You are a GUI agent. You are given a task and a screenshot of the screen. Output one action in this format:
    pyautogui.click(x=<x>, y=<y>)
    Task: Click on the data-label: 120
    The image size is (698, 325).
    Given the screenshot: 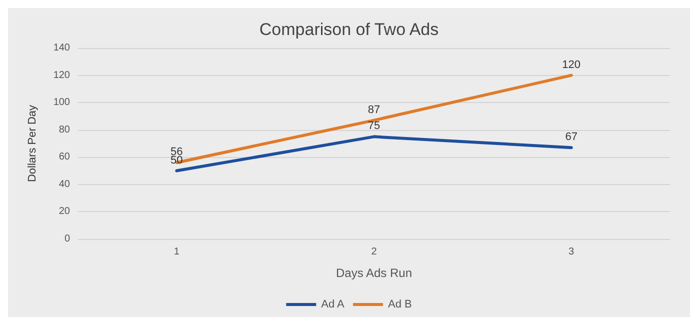 What is the action you would take?
    pyautogui.click(x=571, y=64)
    